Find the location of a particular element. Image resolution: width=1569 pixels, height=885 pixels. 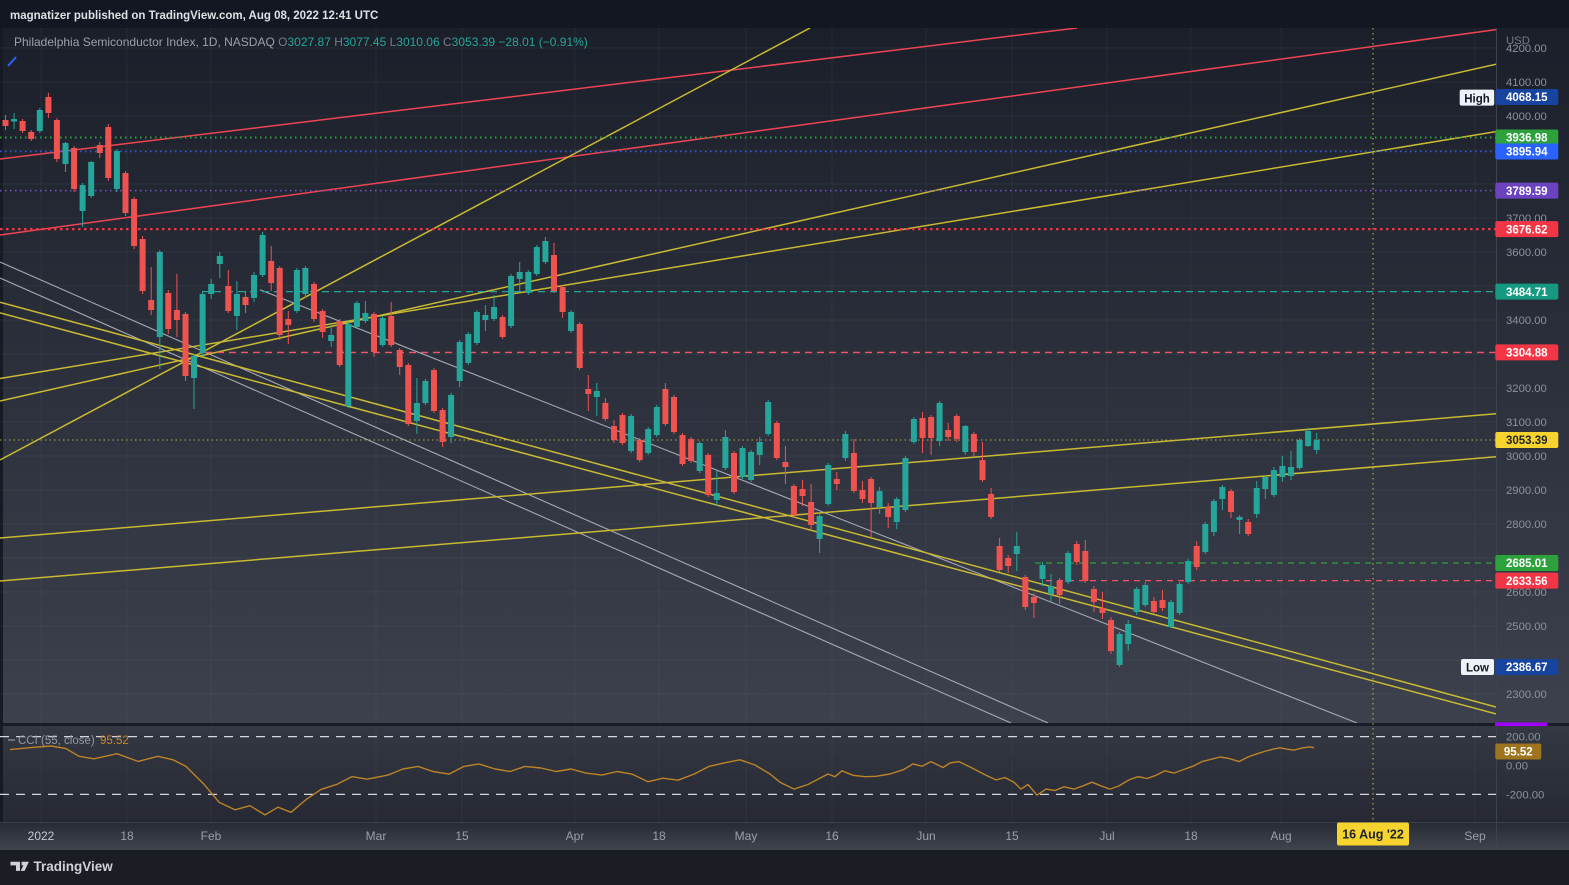

svg-text: 2386.67 is located at coordinates (1527, 668).